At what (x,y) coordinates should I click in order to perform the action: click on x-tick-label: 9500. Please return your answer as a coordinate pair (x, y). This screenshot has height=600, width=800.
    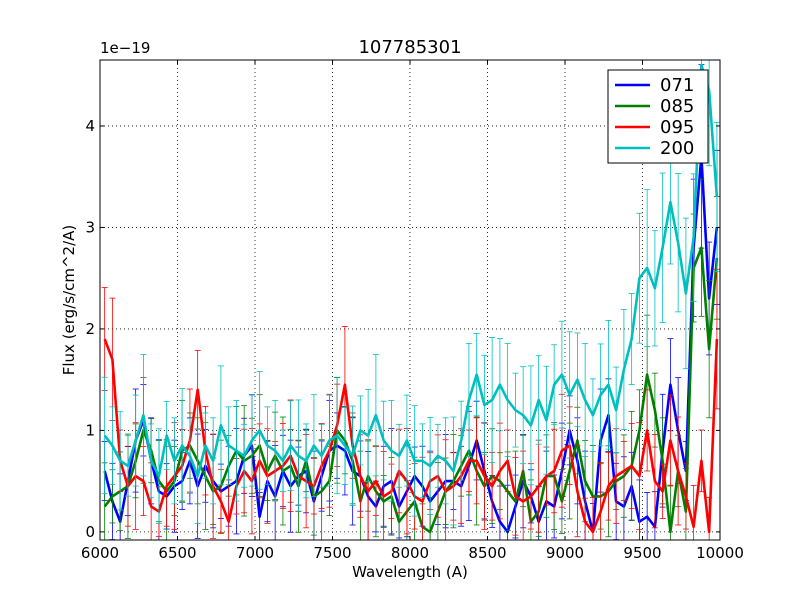
    Looking at the image, I should click on (642, 553).